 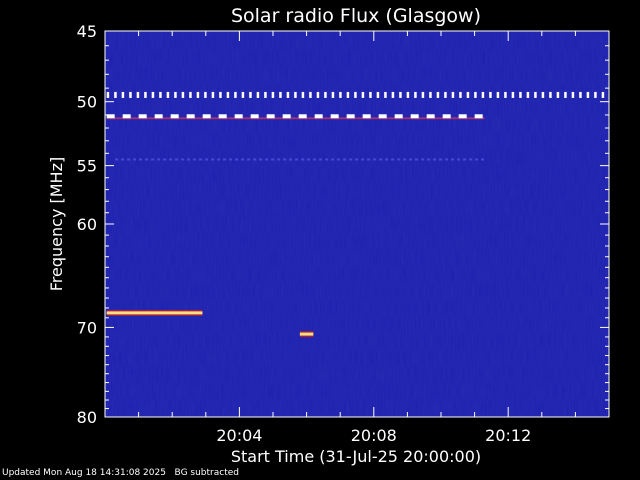 What do you see at coordinates (87, 166) in the screenshot?
I see `y-tick-label: 55` at bounding box center [87, 166].